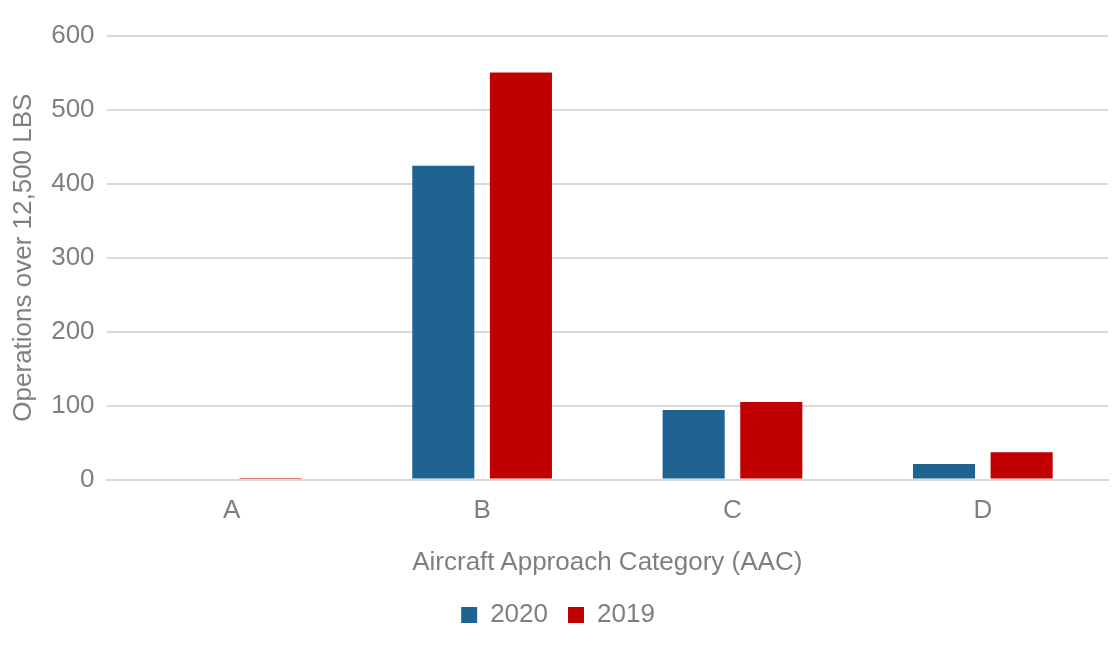 The height and width of the screenshot is (646, 1120). I want to click on y-tick-label: 200, so click(73, 329).